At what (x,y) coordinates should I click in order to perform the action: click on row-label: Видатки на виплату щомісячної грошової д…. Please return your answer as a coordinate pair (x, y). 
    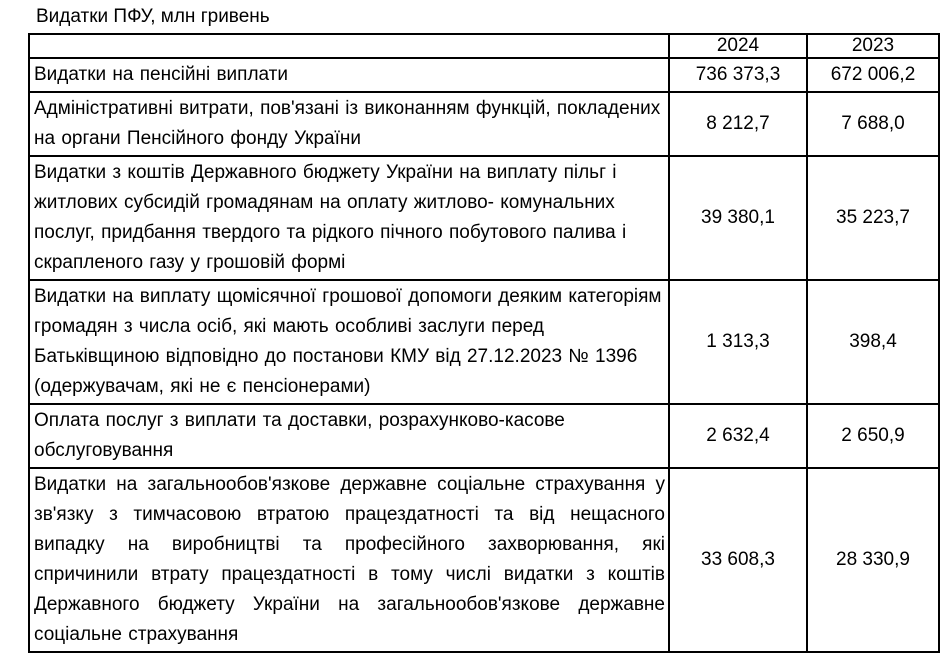
    Looking at the image, I should click on (349, 342).